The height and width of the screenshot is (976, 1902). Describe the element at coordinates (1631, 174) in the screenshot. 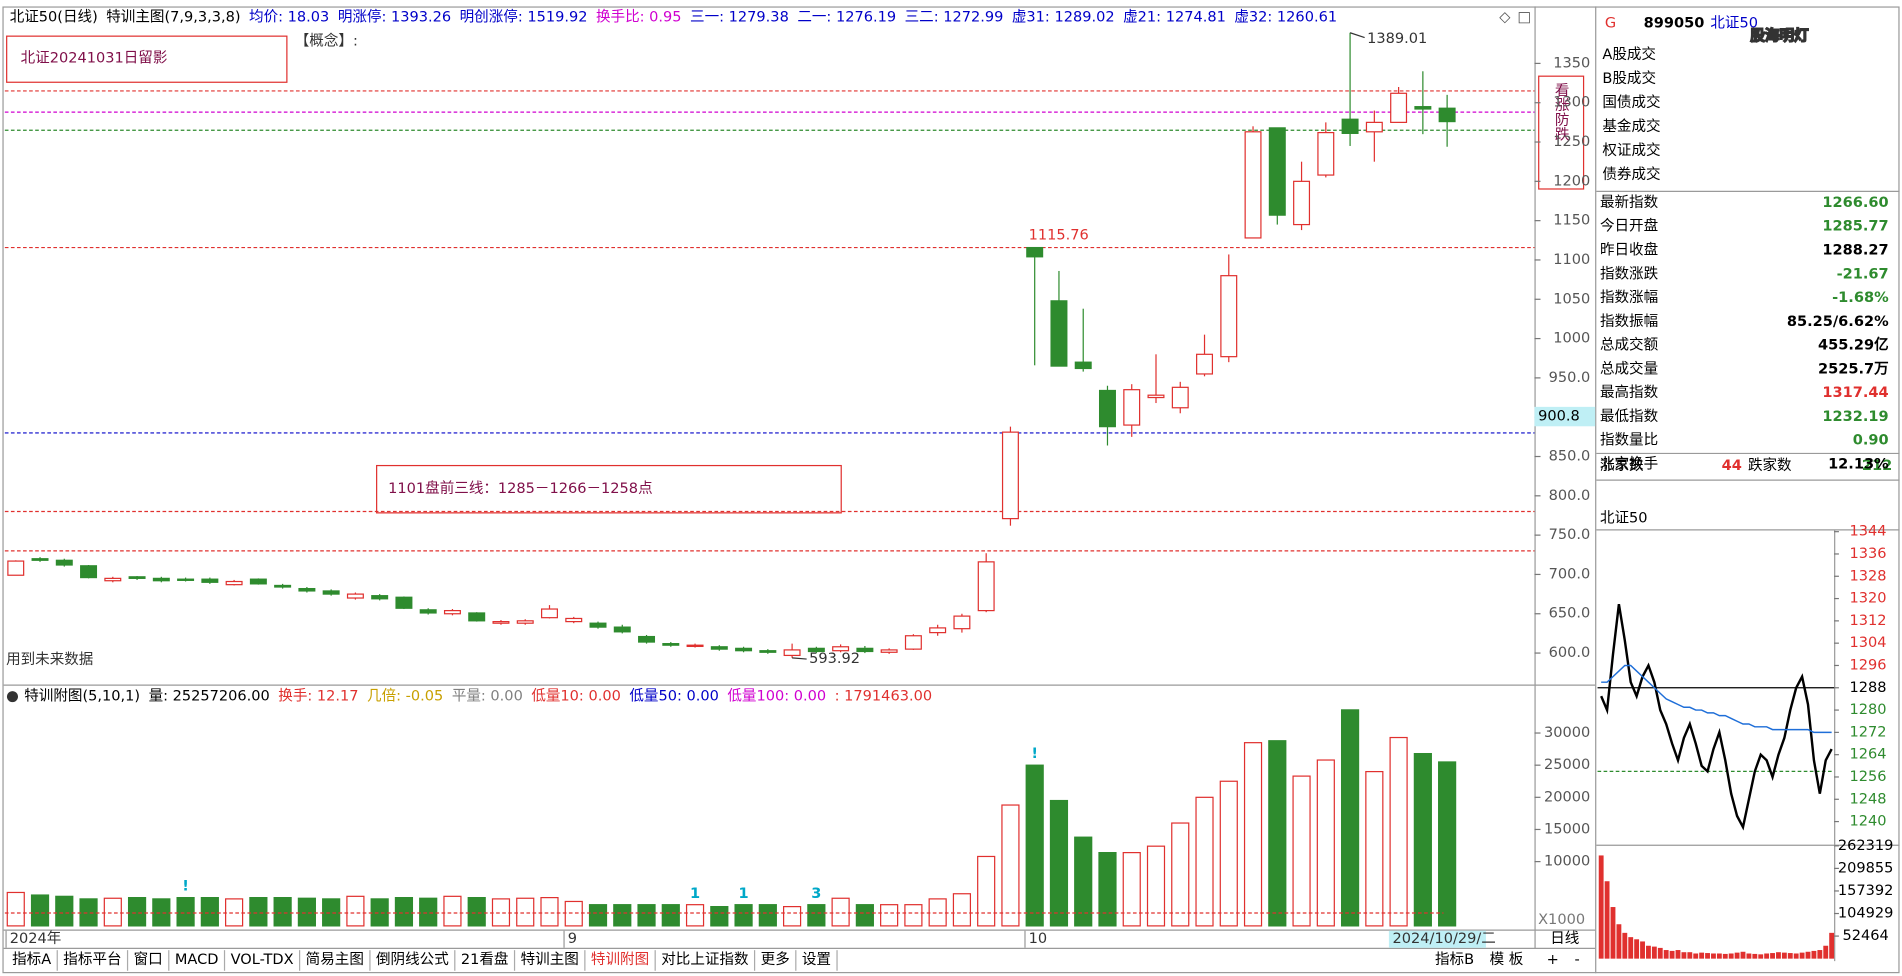

I see `trade-category: 债券成交` at that location.